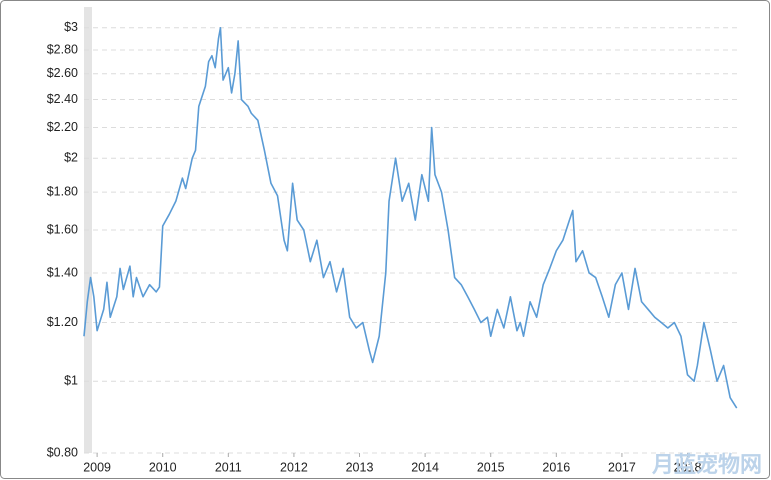 The image size is (771, 480). What do you see at coordinates (360, 467) in the screenshot?
I see `x-tick-label: 2013` at bounding box center [360, 467].